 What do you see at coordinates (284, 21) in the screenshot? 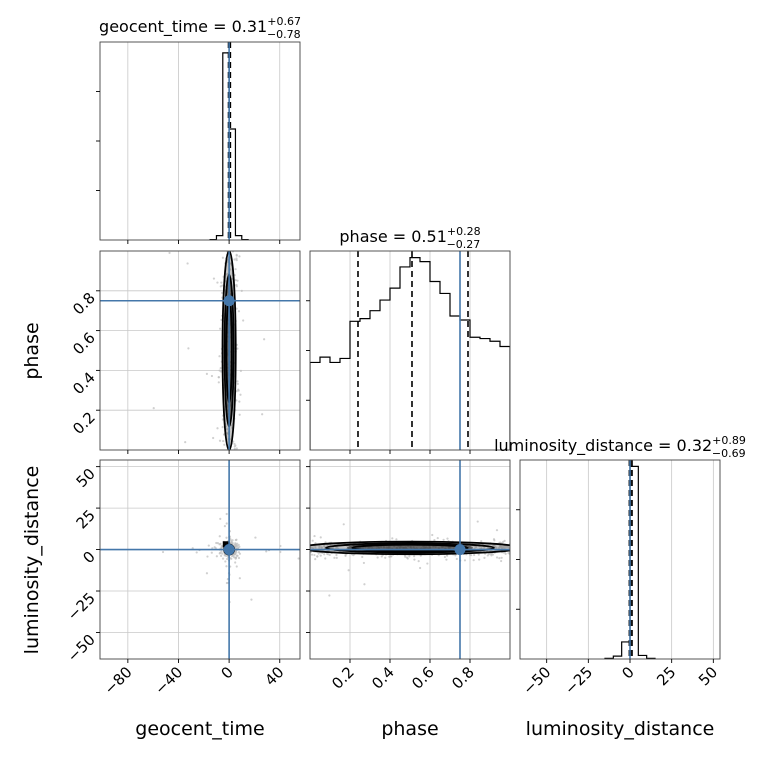
I see `title-geocent-time-plus: +0.67` at bounding box center [284, 21].